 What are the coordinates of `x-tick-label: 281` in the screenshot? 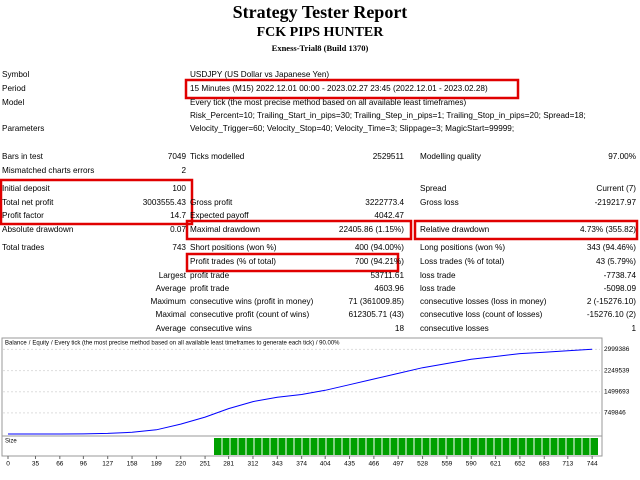 It's located at (228, 464).